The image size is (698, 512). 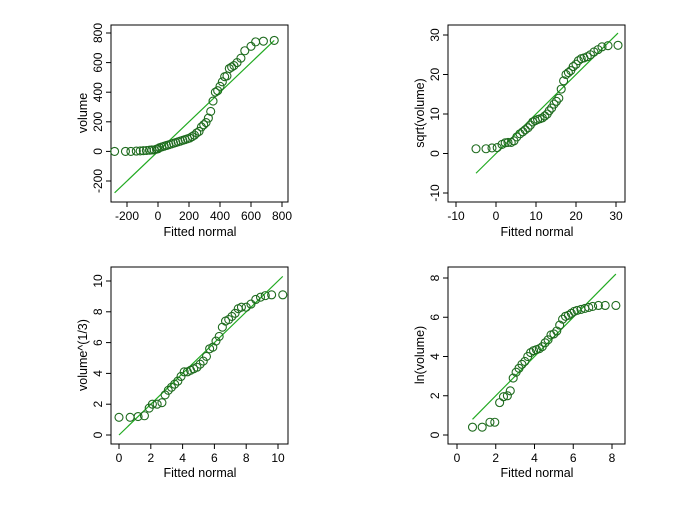 What do you see at coordinates (420, 112) in the screenshot?
I see `y-axis-title: sqrt(volume)` at bounding box center [420, 112].